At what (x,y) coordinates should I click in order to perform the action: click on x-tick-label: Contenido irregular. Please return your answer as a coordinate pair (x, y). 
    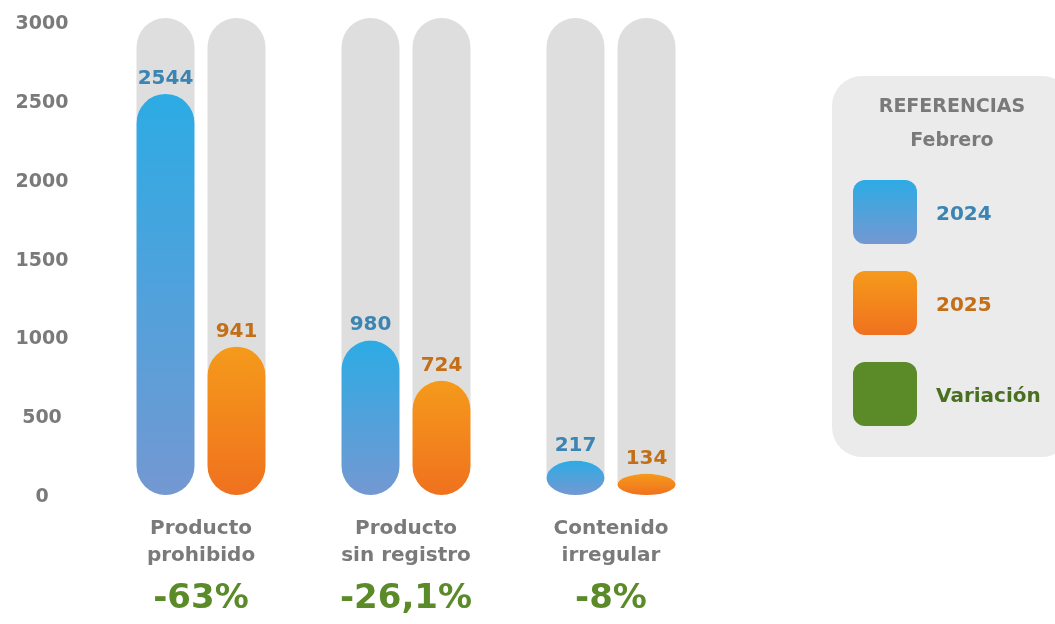
    Looking at the image, I should click on (611, 540).